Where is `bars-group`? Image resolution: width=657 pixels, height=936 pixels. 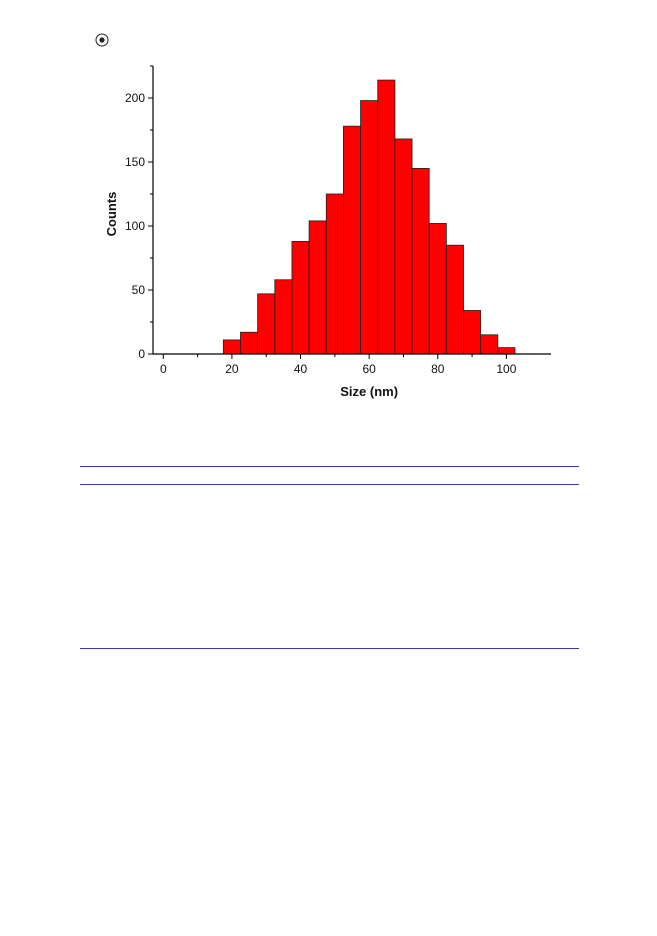 bars-group is located at coordinates (369, 217).